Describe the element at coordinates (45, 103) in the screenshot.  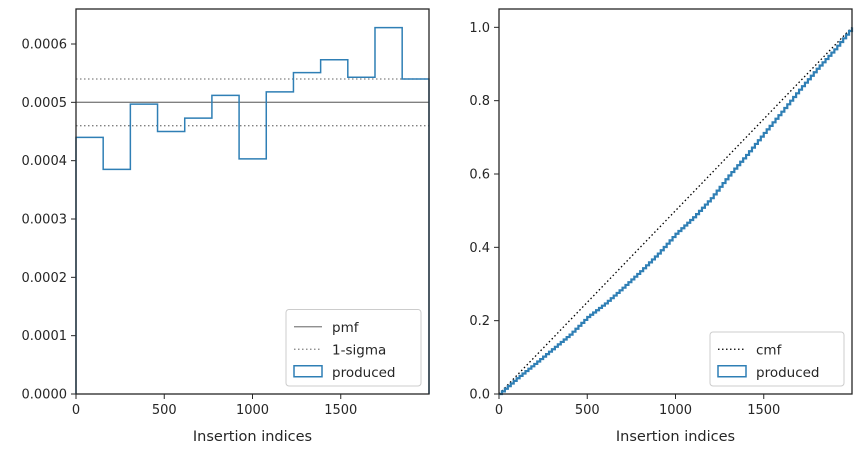
I see `y-tick-label: 0.0005` at that location.